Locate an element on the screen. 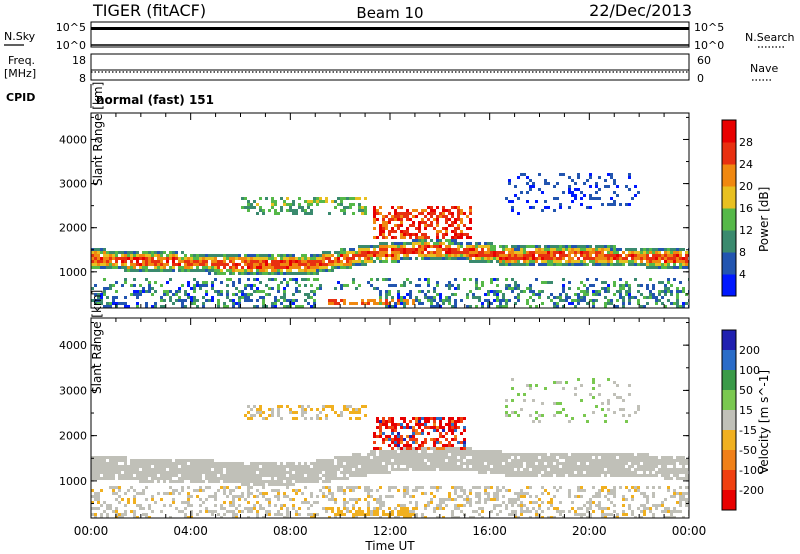 The height and width of the screenshot is (554, 800). range-tick-label: 2000 is located at coordinates (73, 228).